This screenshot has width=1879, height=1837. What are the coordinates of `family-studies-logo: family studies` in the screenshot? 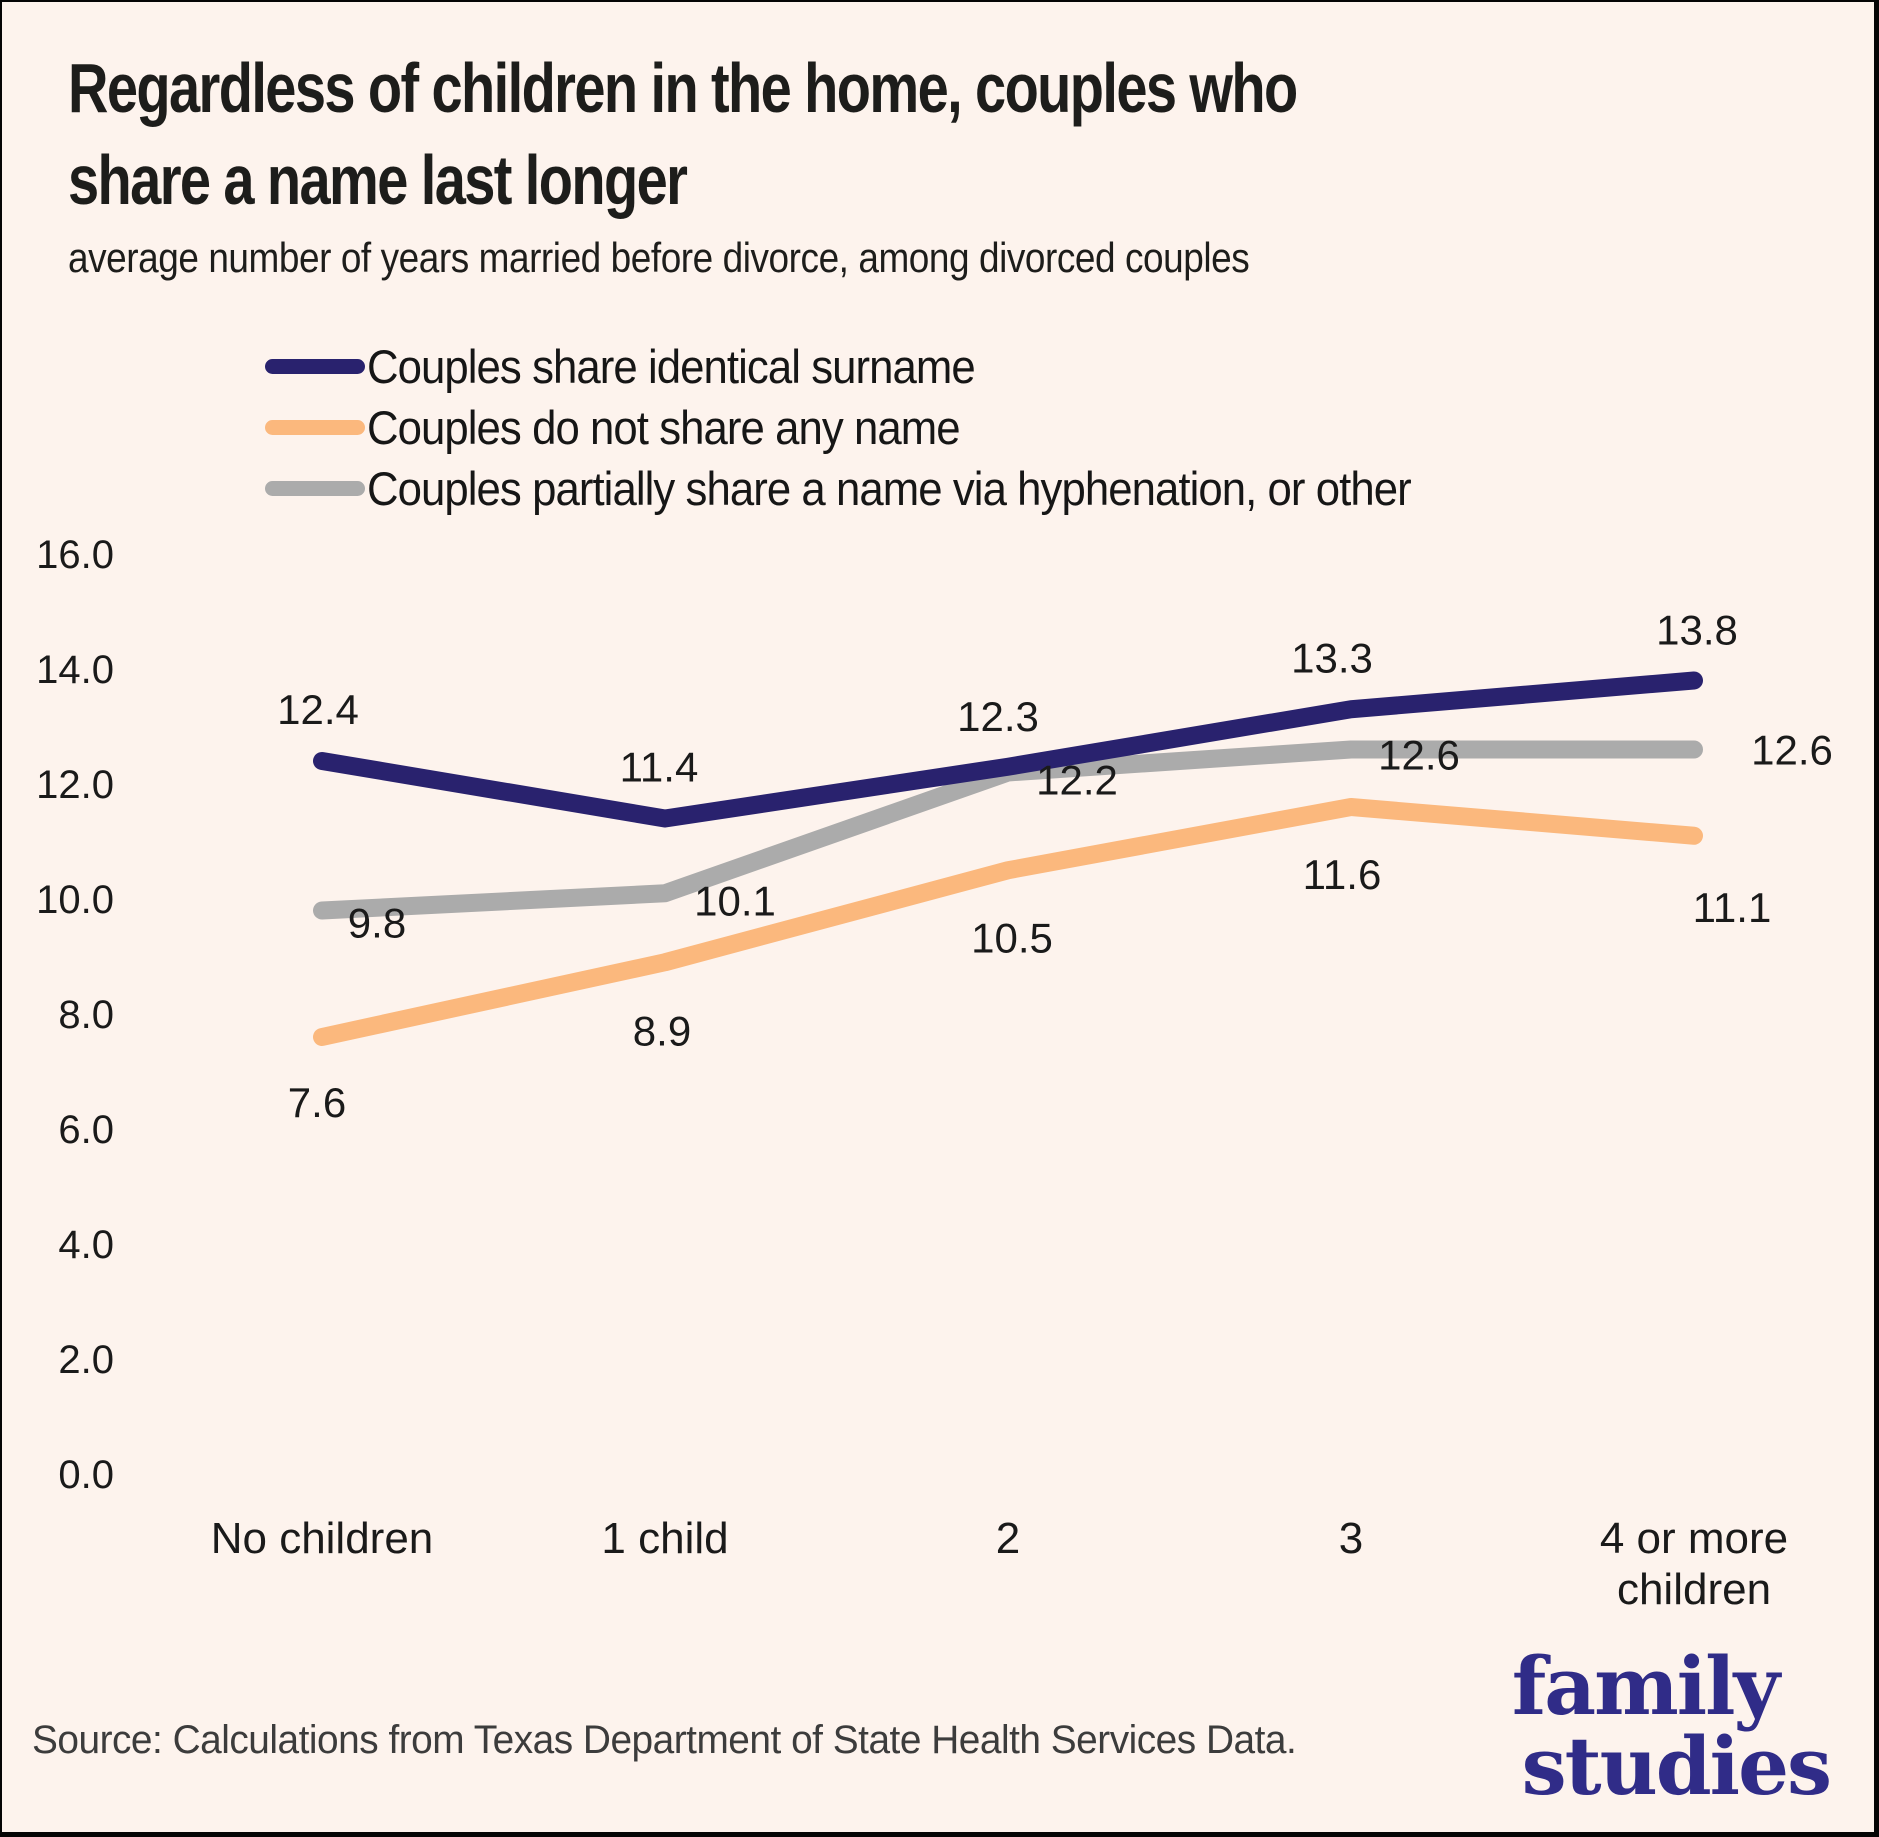 It's located at (1671, 1726).